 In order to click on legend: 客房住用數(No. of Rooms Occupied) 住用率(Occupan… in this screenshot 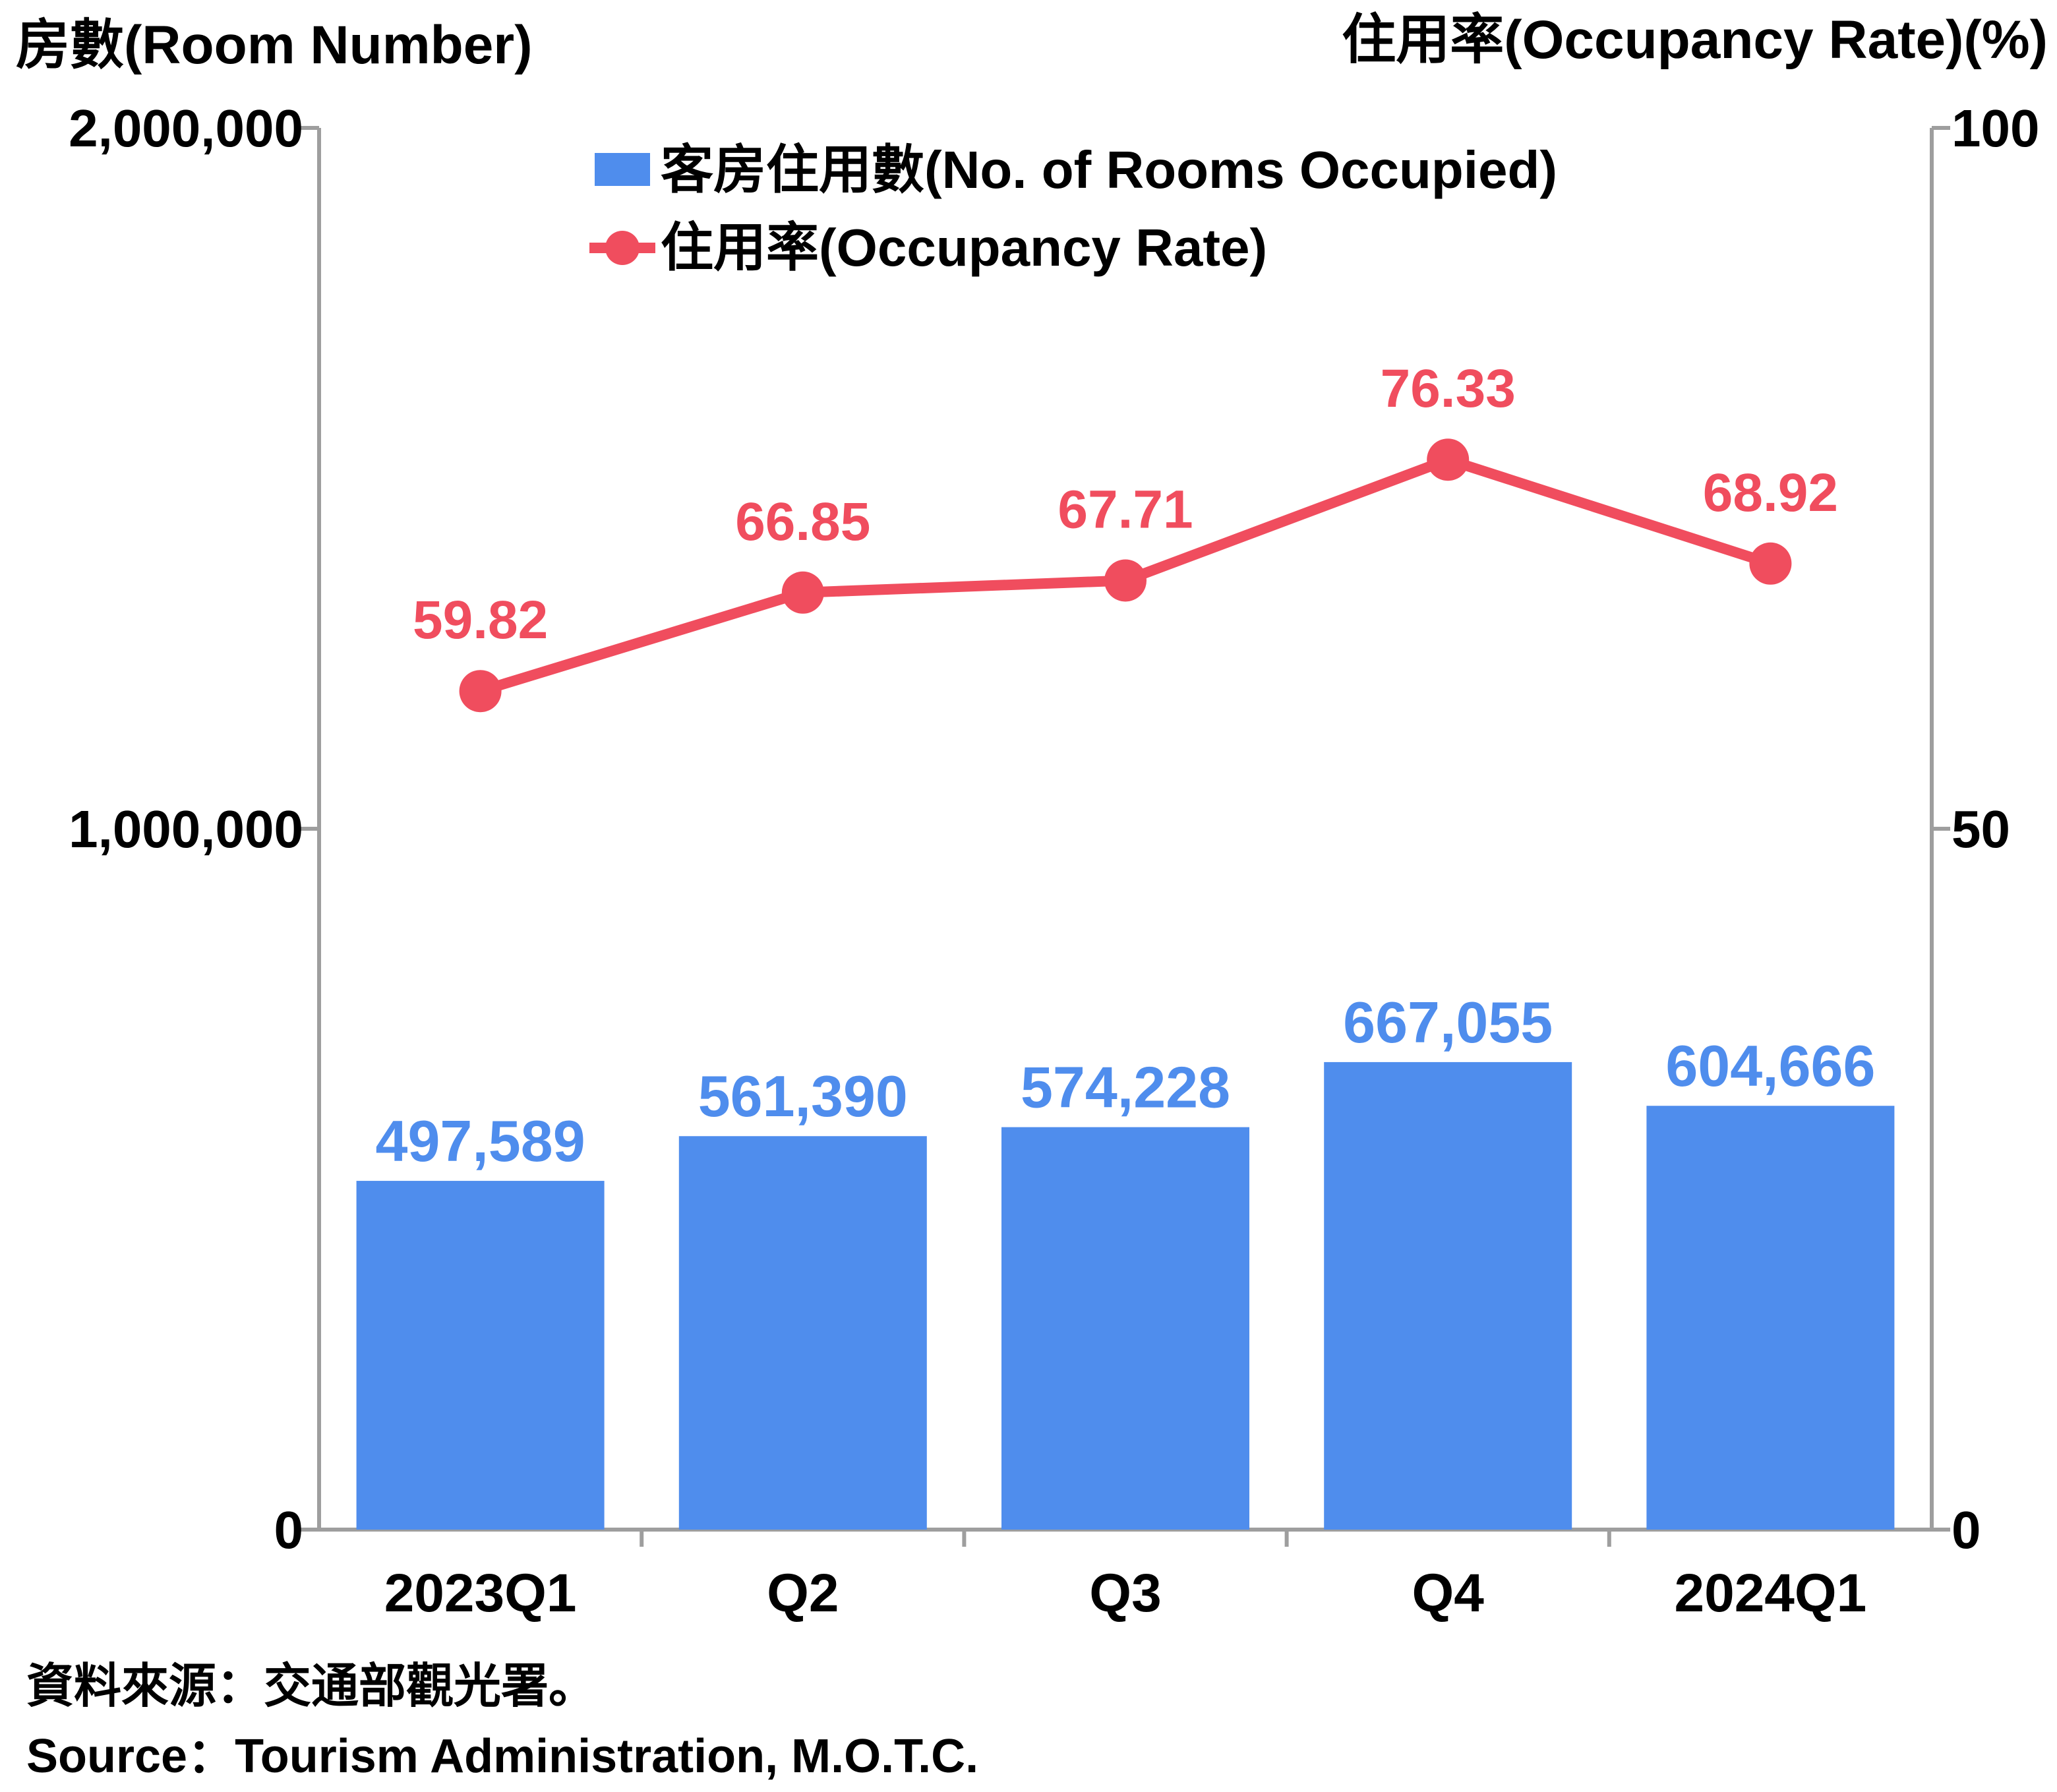, I will do `click(1073, 208)`.